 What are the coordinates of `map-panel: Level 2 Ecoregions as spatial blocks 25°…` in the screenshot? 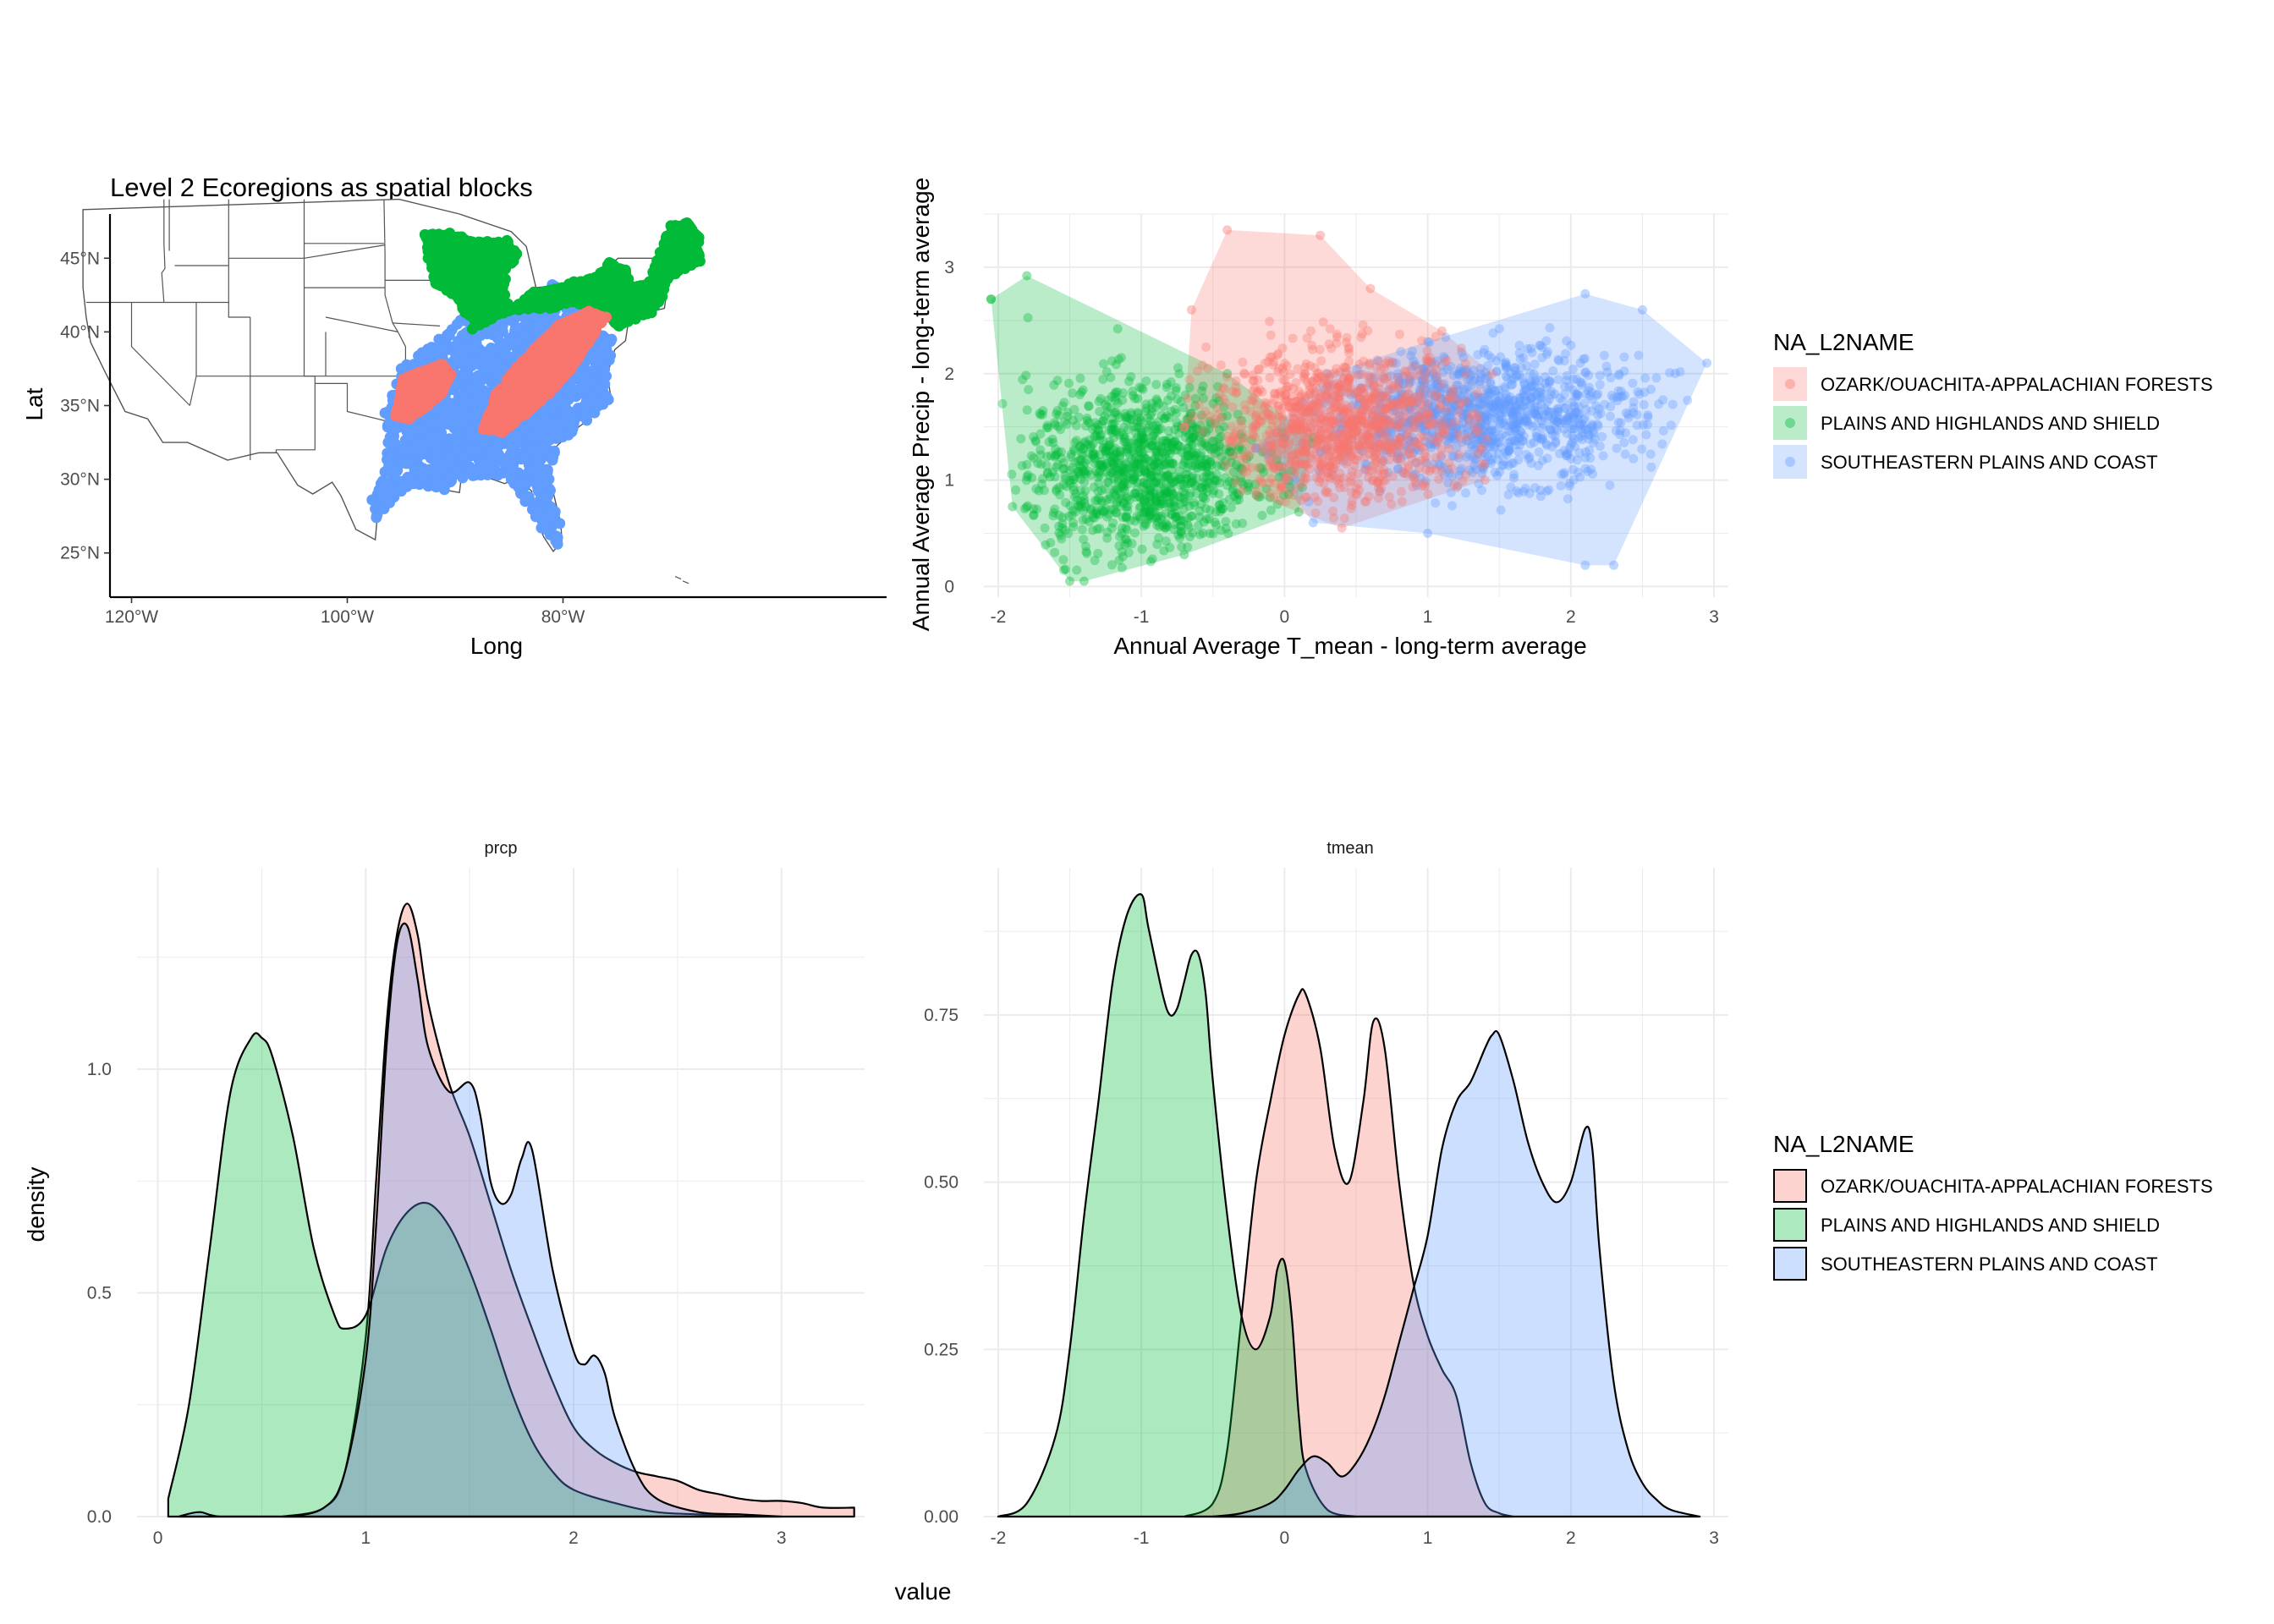 It's located at (454, 416).